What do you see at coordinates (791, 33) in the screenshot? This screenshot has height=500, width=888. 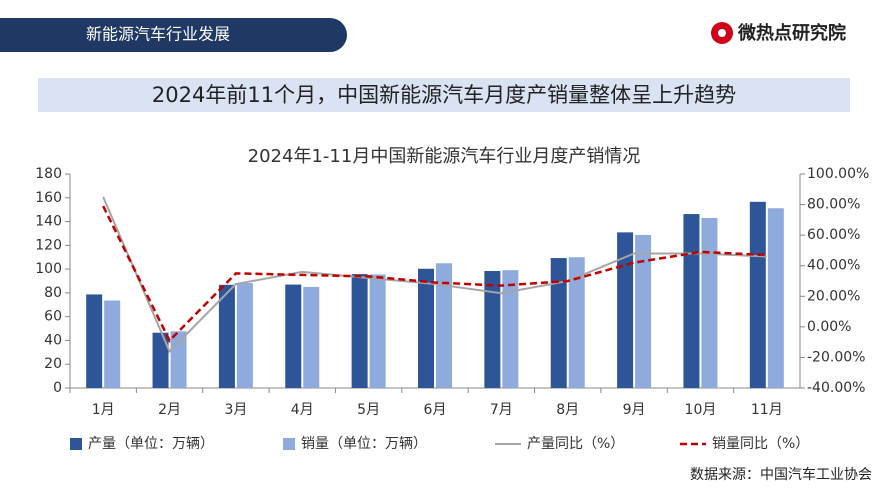 I see `brand-name: 微热点研究院` at bounding box center [791, 33].